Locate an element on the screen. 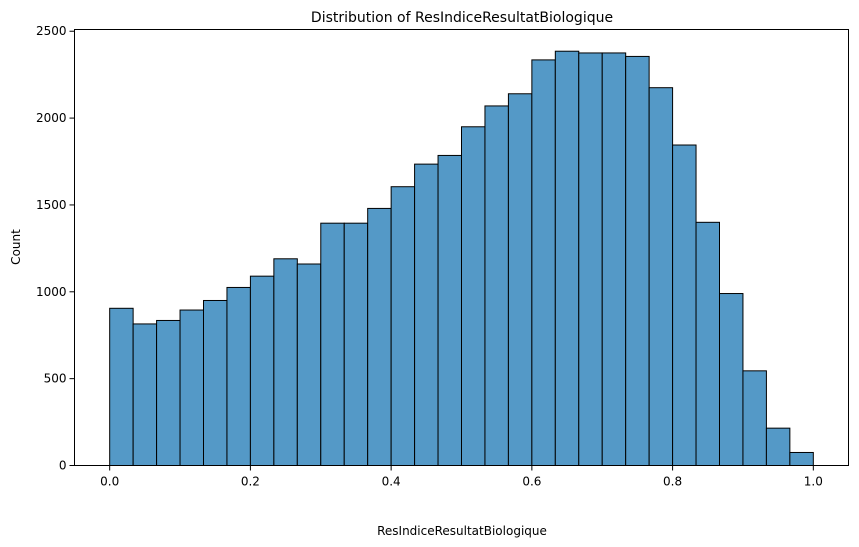 This screenshot has height=547, width=859. x-tick-label: 1.0 is located at coordinates (813, 482).